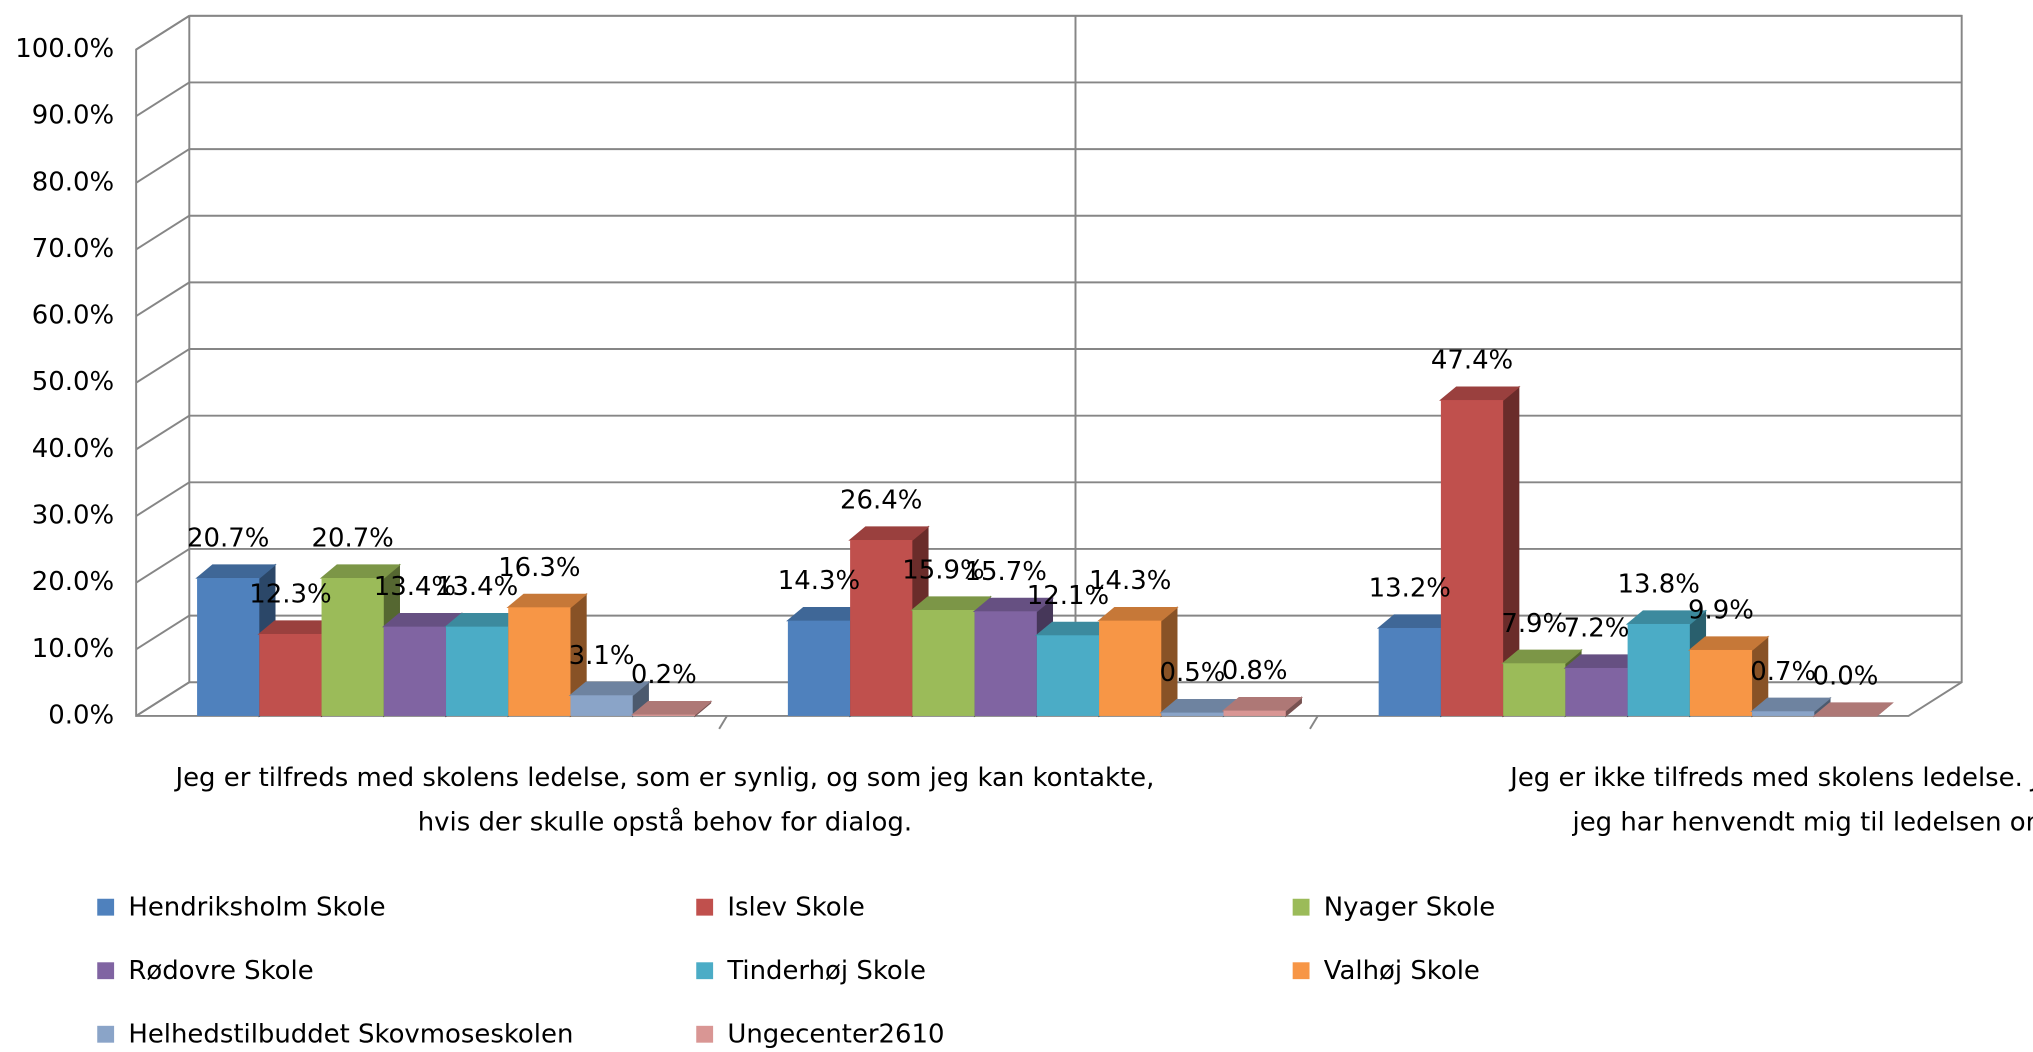 This screenshot has height=1052, width=2033. I want to click on legend-label: Islev Skole, so click(795, 907).